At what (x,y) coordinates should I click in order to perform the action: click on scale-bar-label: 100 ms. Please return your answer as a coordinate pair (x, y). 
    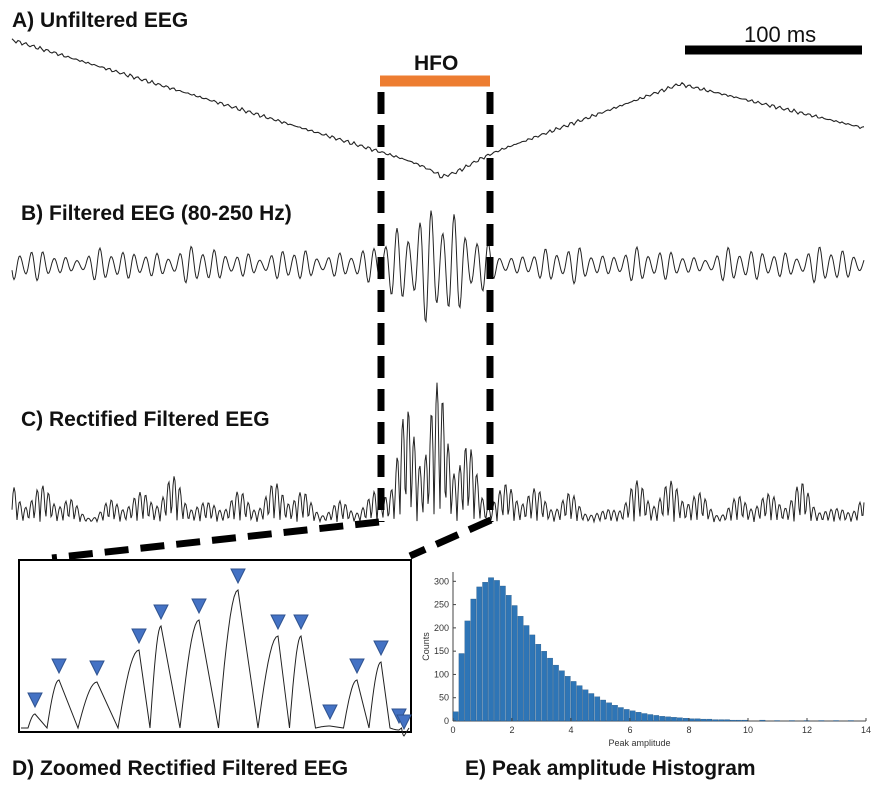
    Looking at the image, I should click on (780, 34).